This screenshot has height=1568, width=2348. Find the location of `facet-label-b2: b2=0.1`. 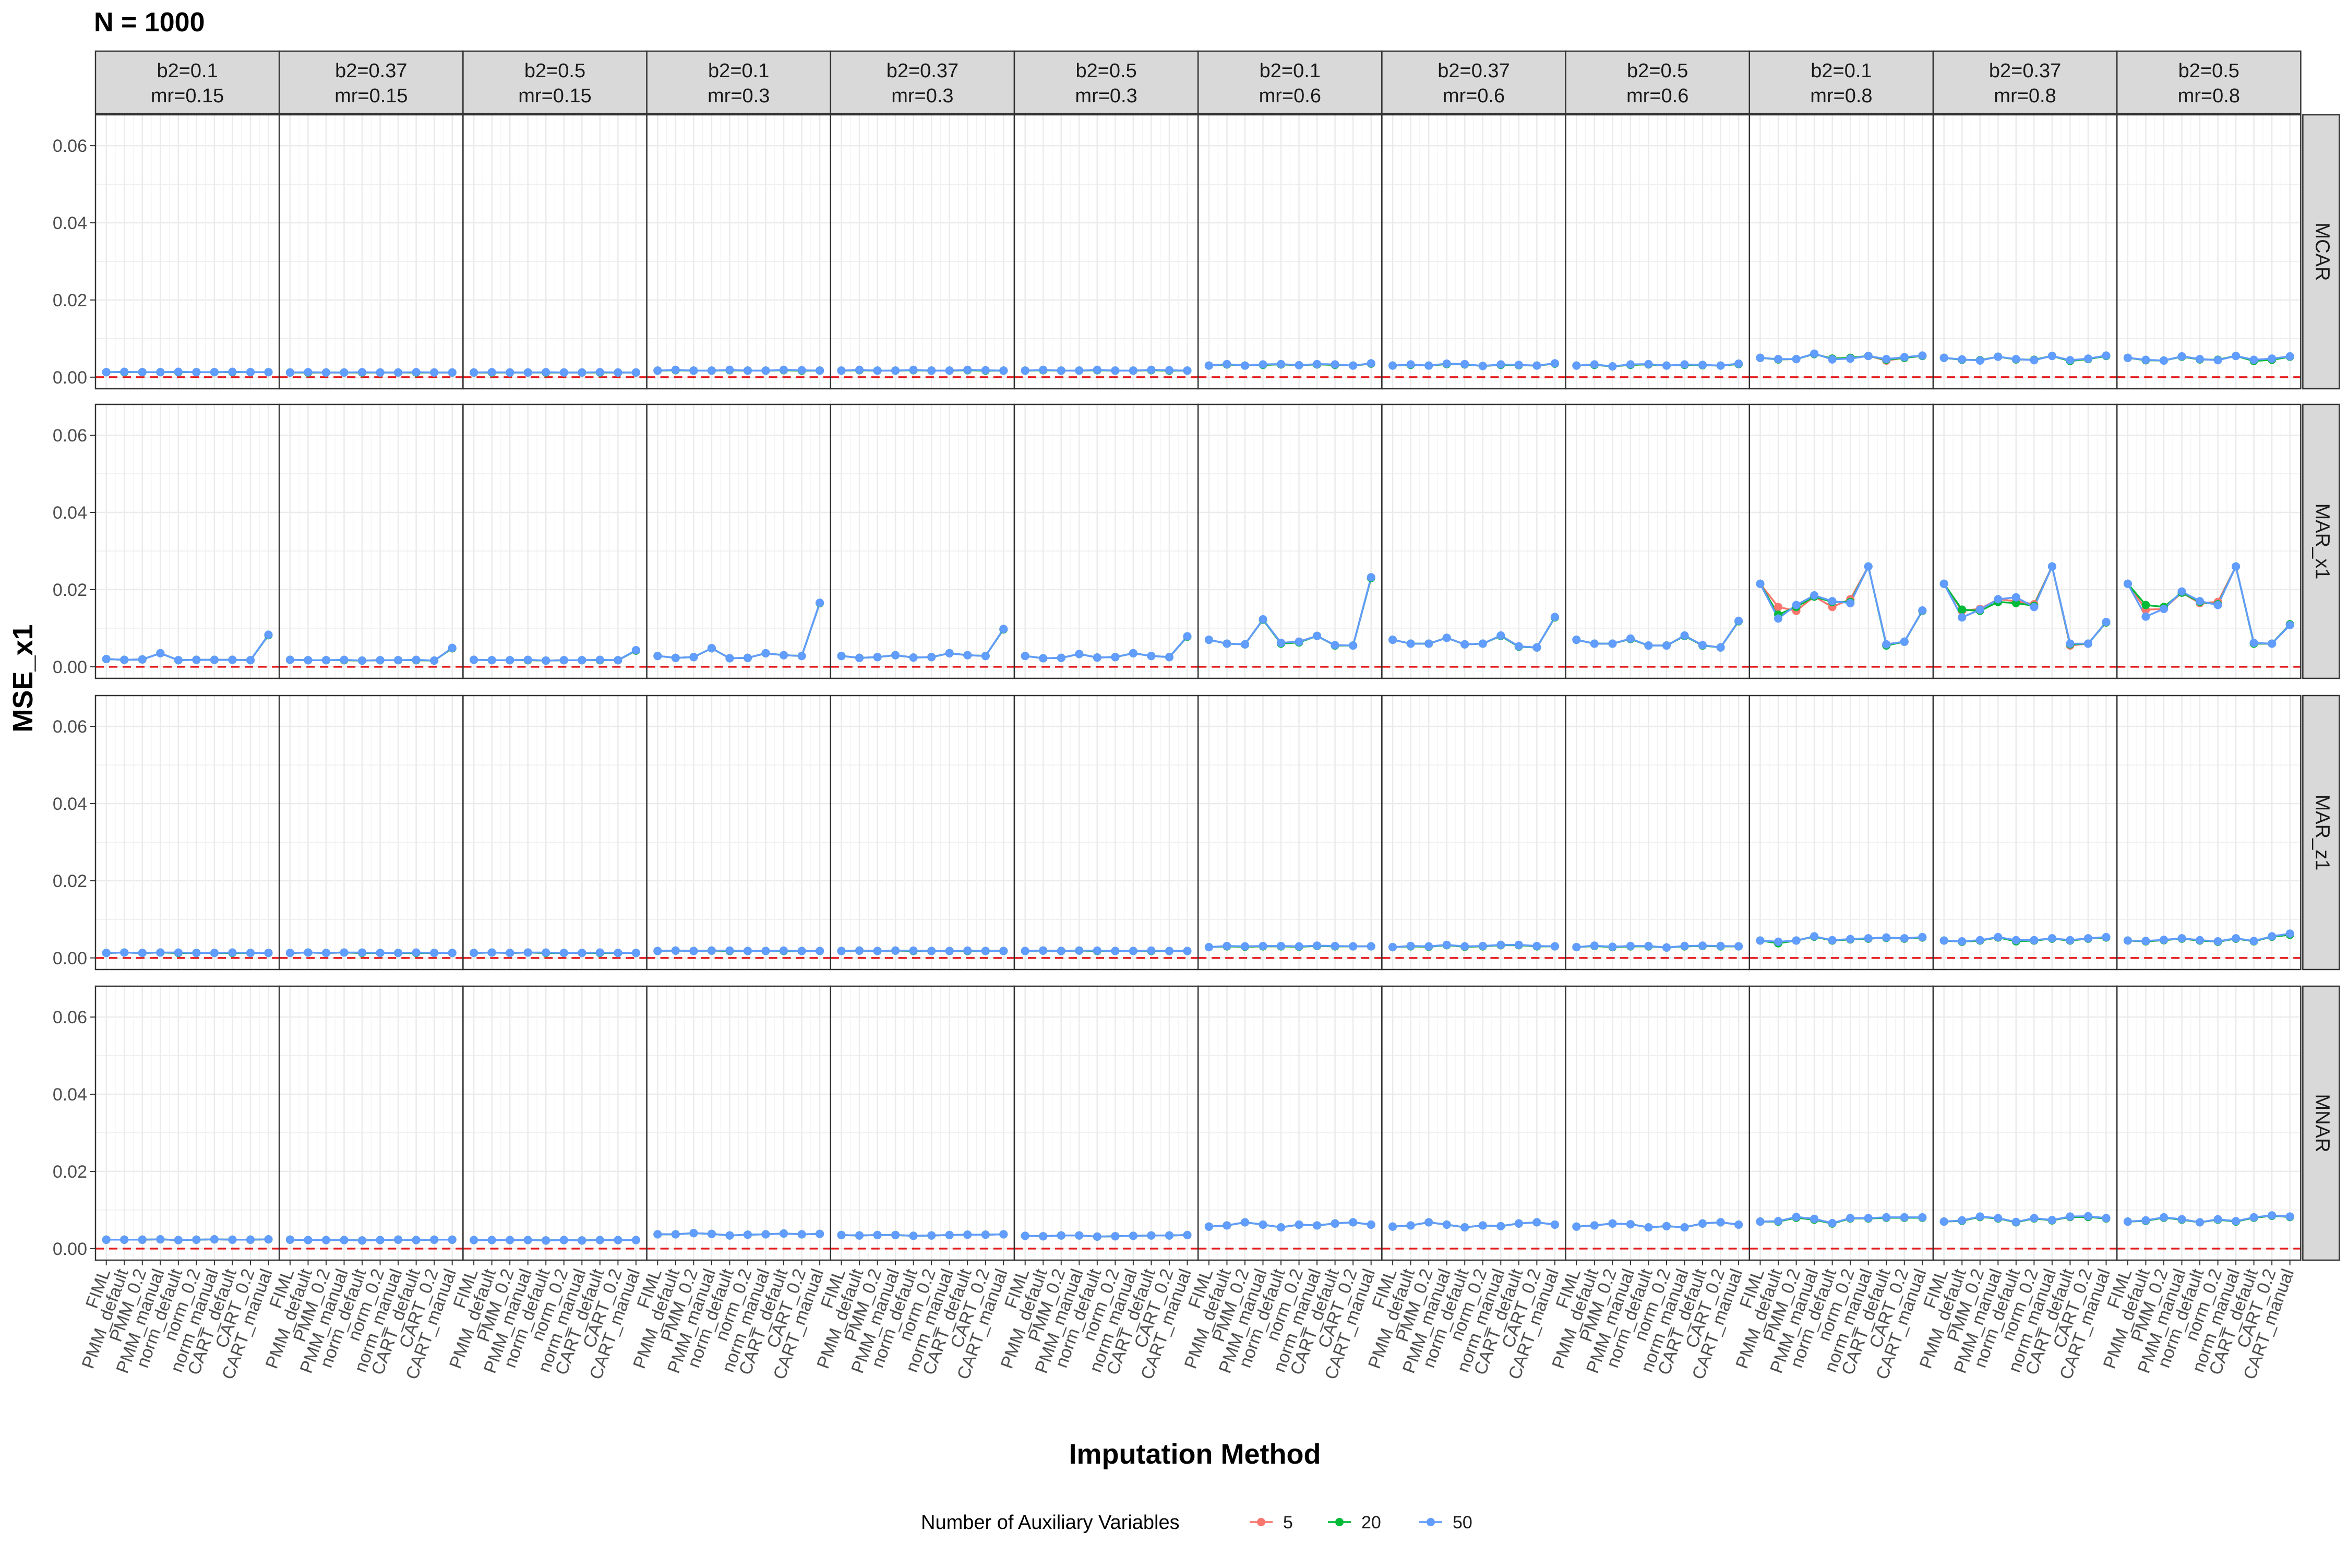

facet-label-b2: b2=0.1 is located at coordinates (1291, 71).